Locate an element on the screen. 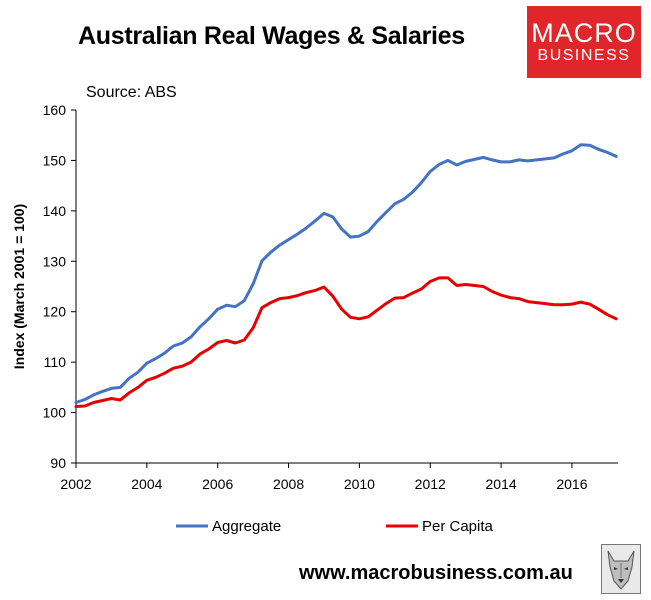  y-tick-label: 160 is located at coordinates (55, 110).